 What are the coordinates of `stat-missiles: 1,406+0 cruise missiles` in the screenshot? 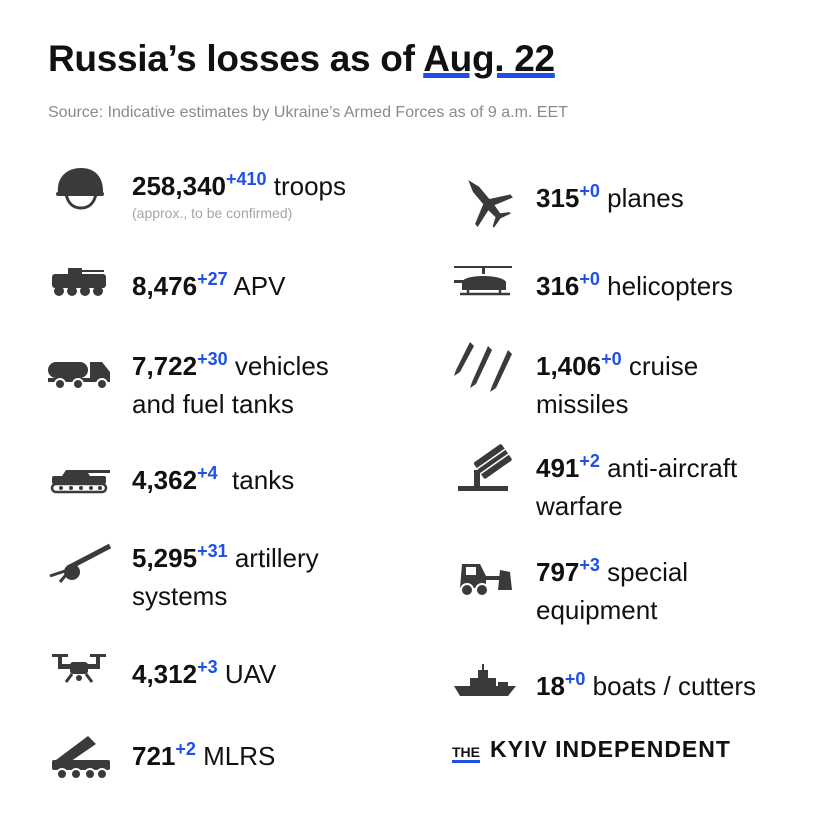 It's located at (575, 381).